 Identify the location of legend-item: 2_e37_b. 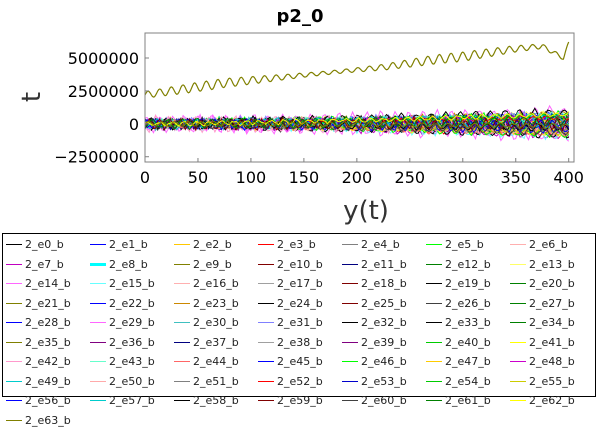
(206, 342).